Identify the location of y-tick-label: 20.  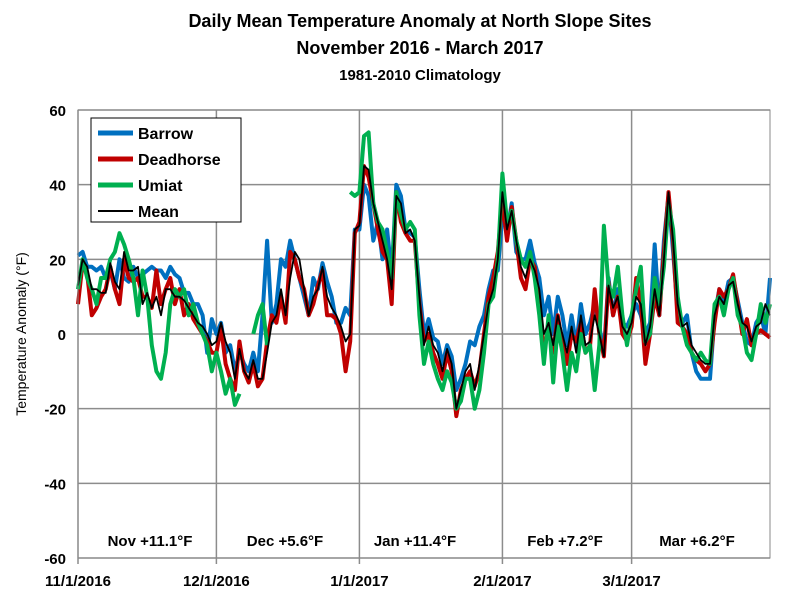
(57, 260).